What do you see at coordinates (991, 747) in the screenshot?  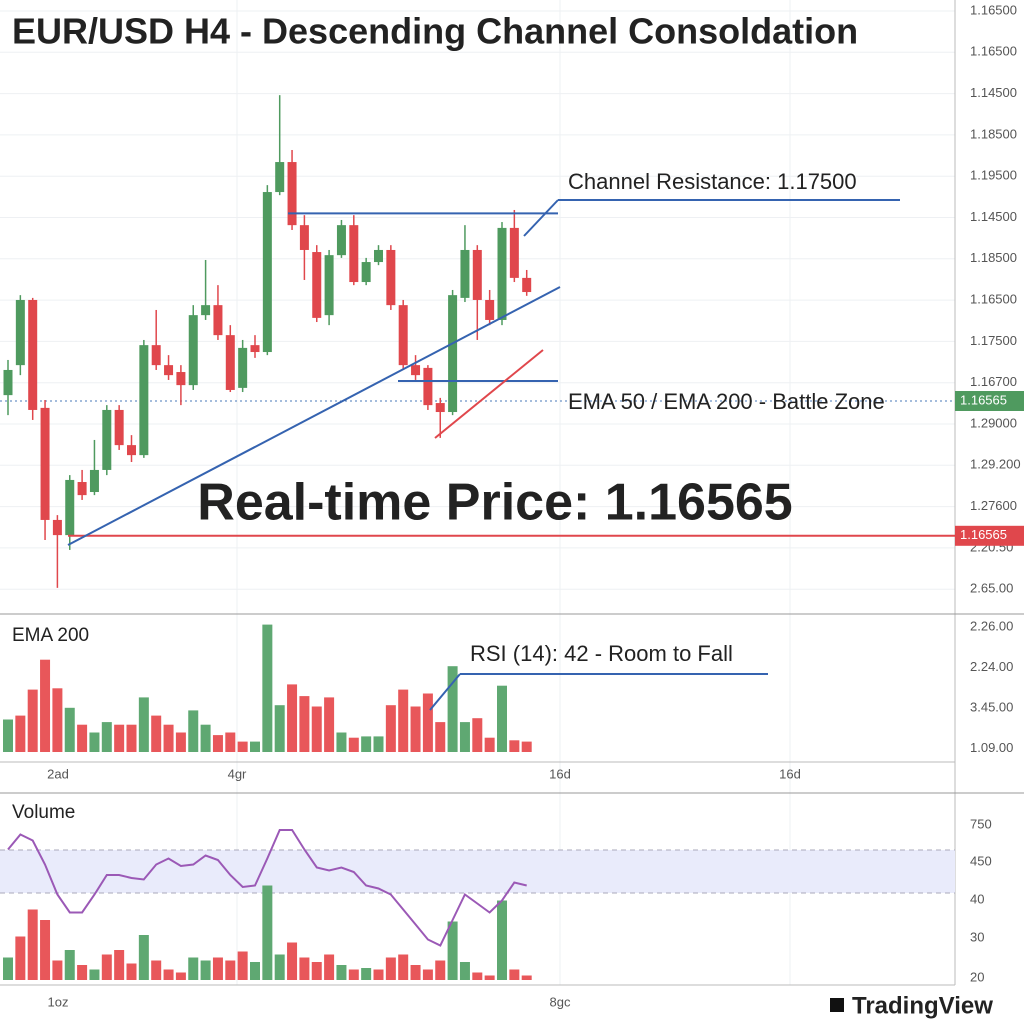 I see `y-tick-label: 1.09.00` at bounding box center [991, 747].